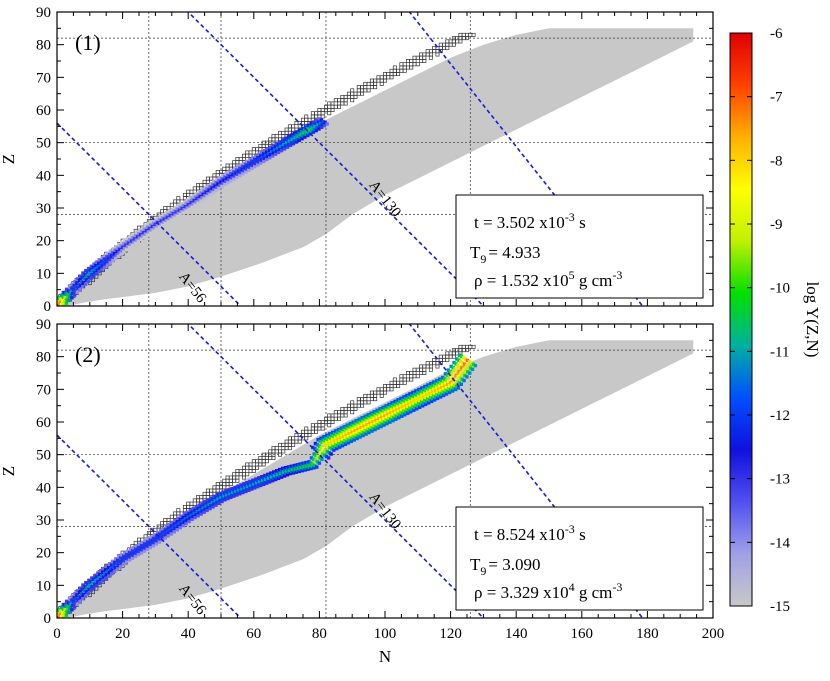  Describe the element at coordinates (776, 161) in the screenshot. I see `colorbar-tick-label: -8` at that location.